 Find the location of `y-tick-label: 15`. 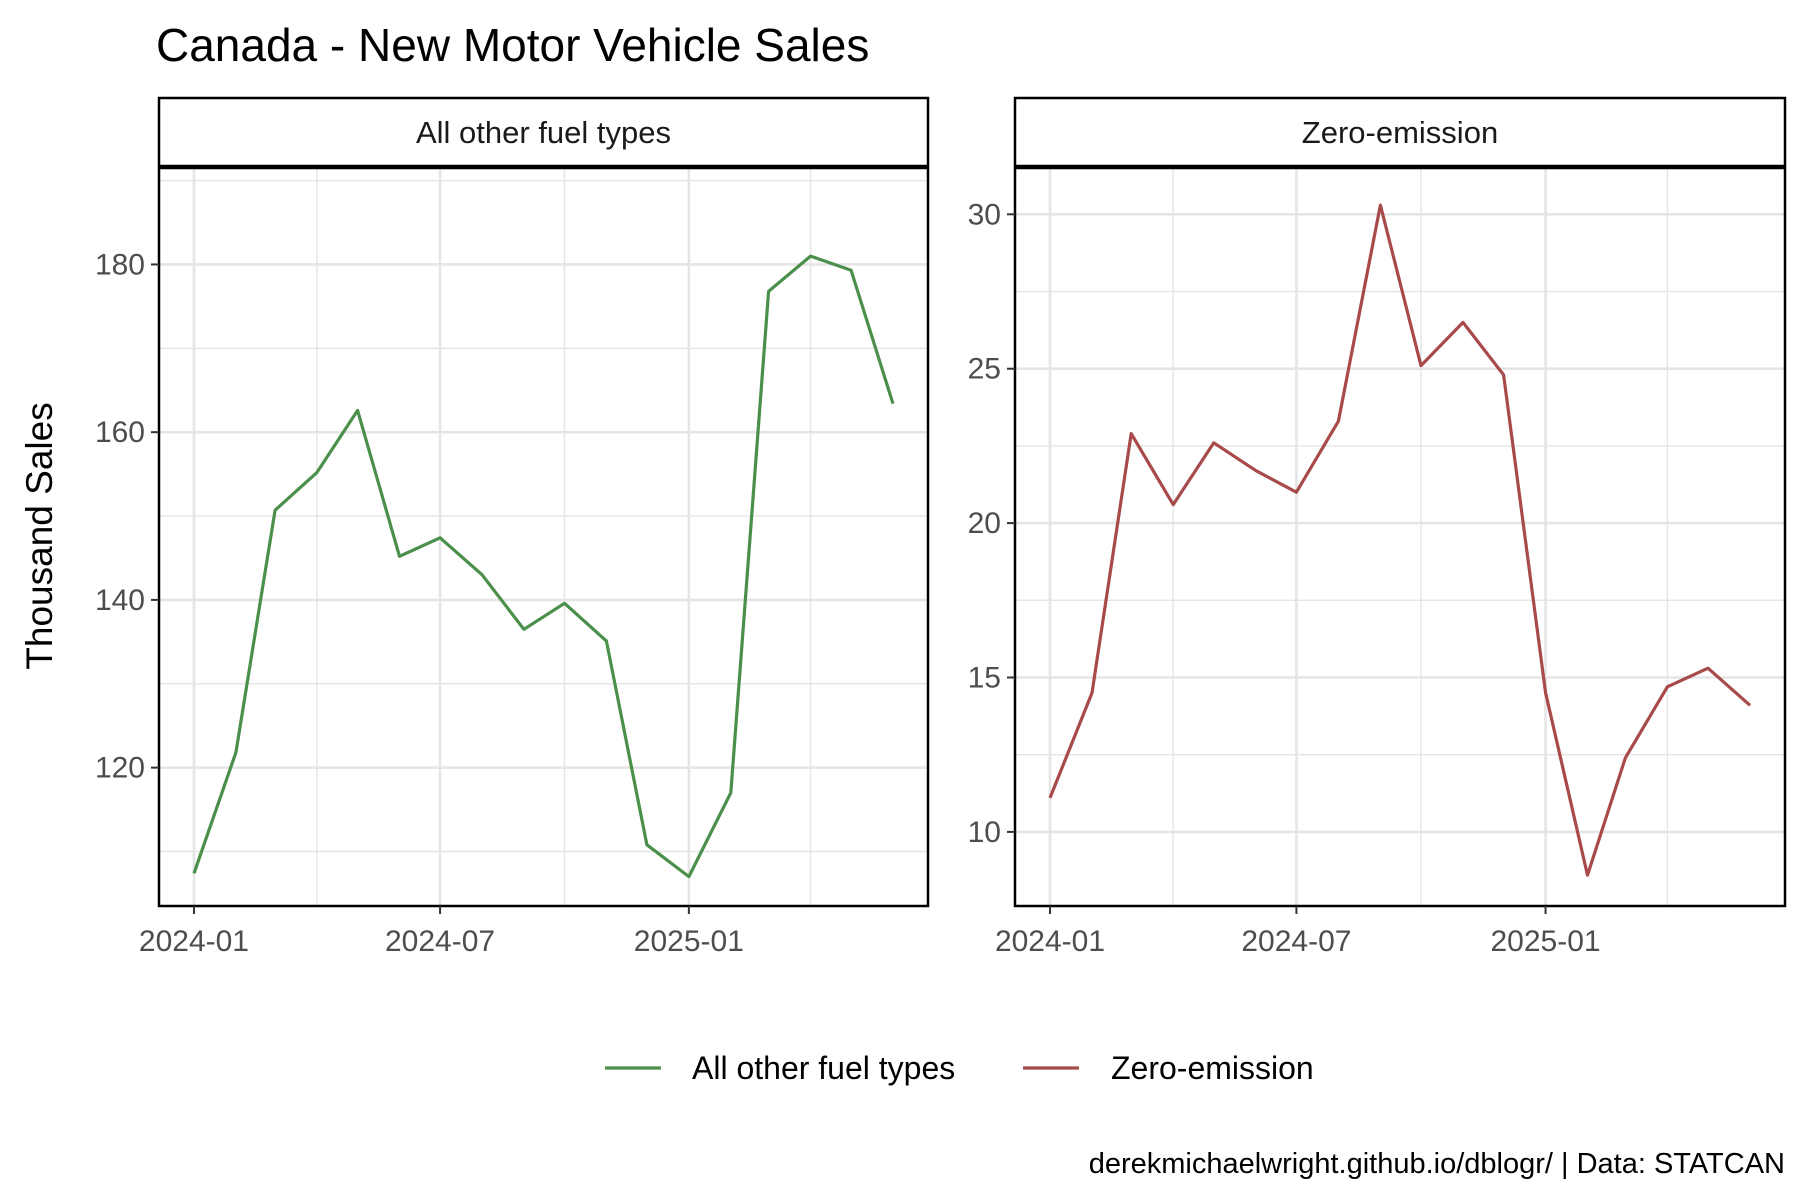

y-tick-label: 15 is located at coordinates (984, 677).